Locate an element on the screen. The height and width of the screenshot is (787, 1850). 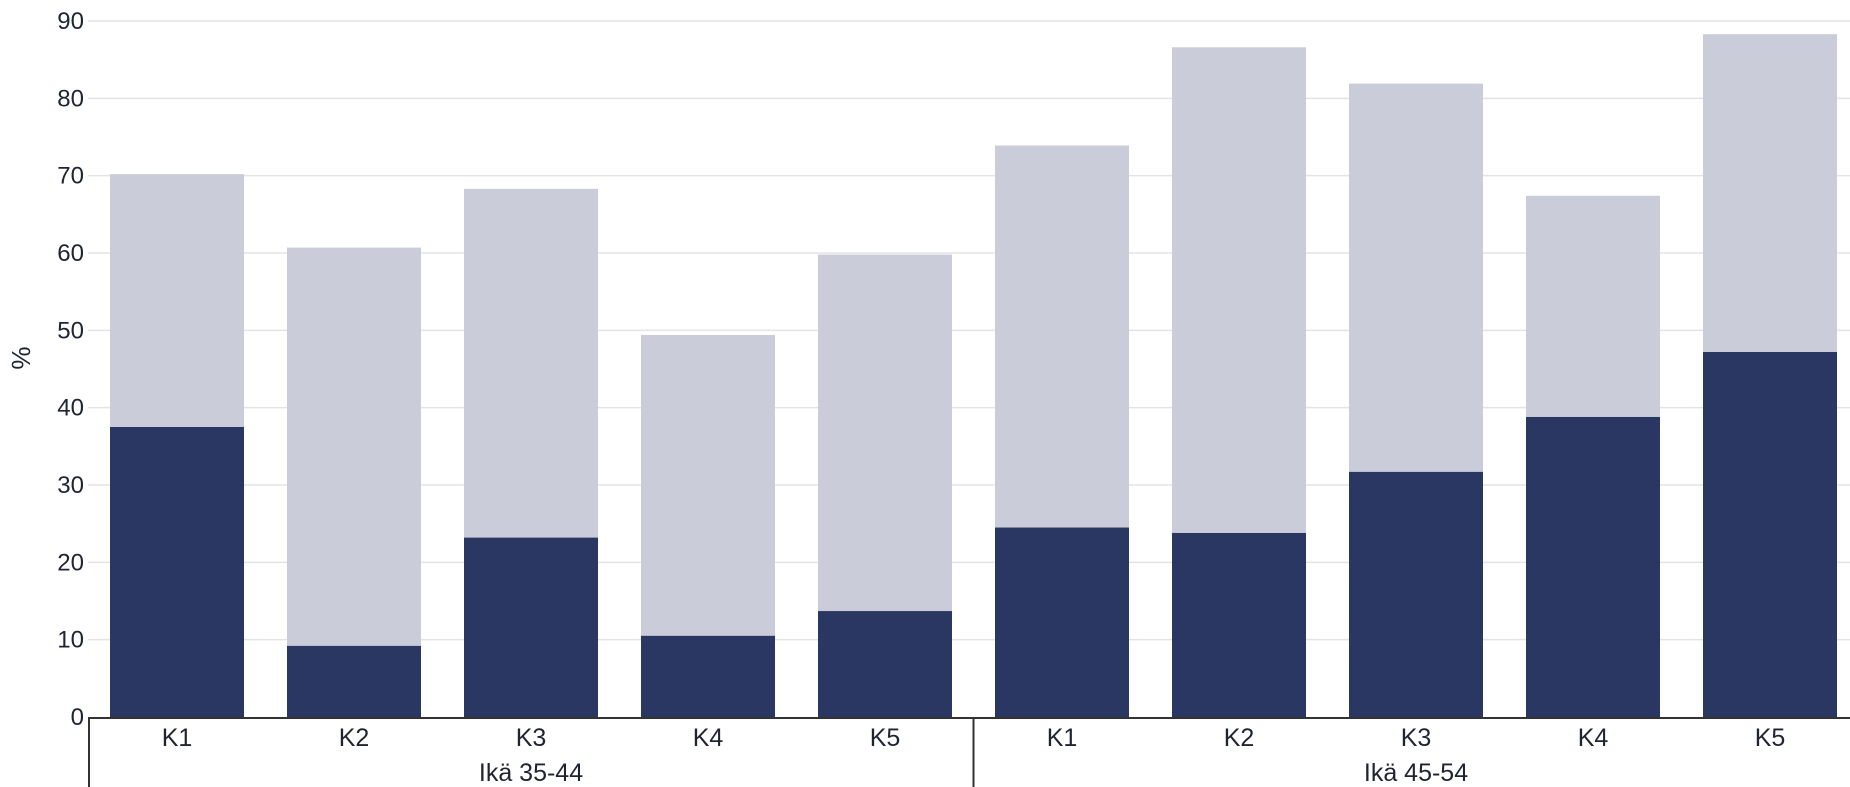
y-axis-label: % is located at coordinates (21, 357).